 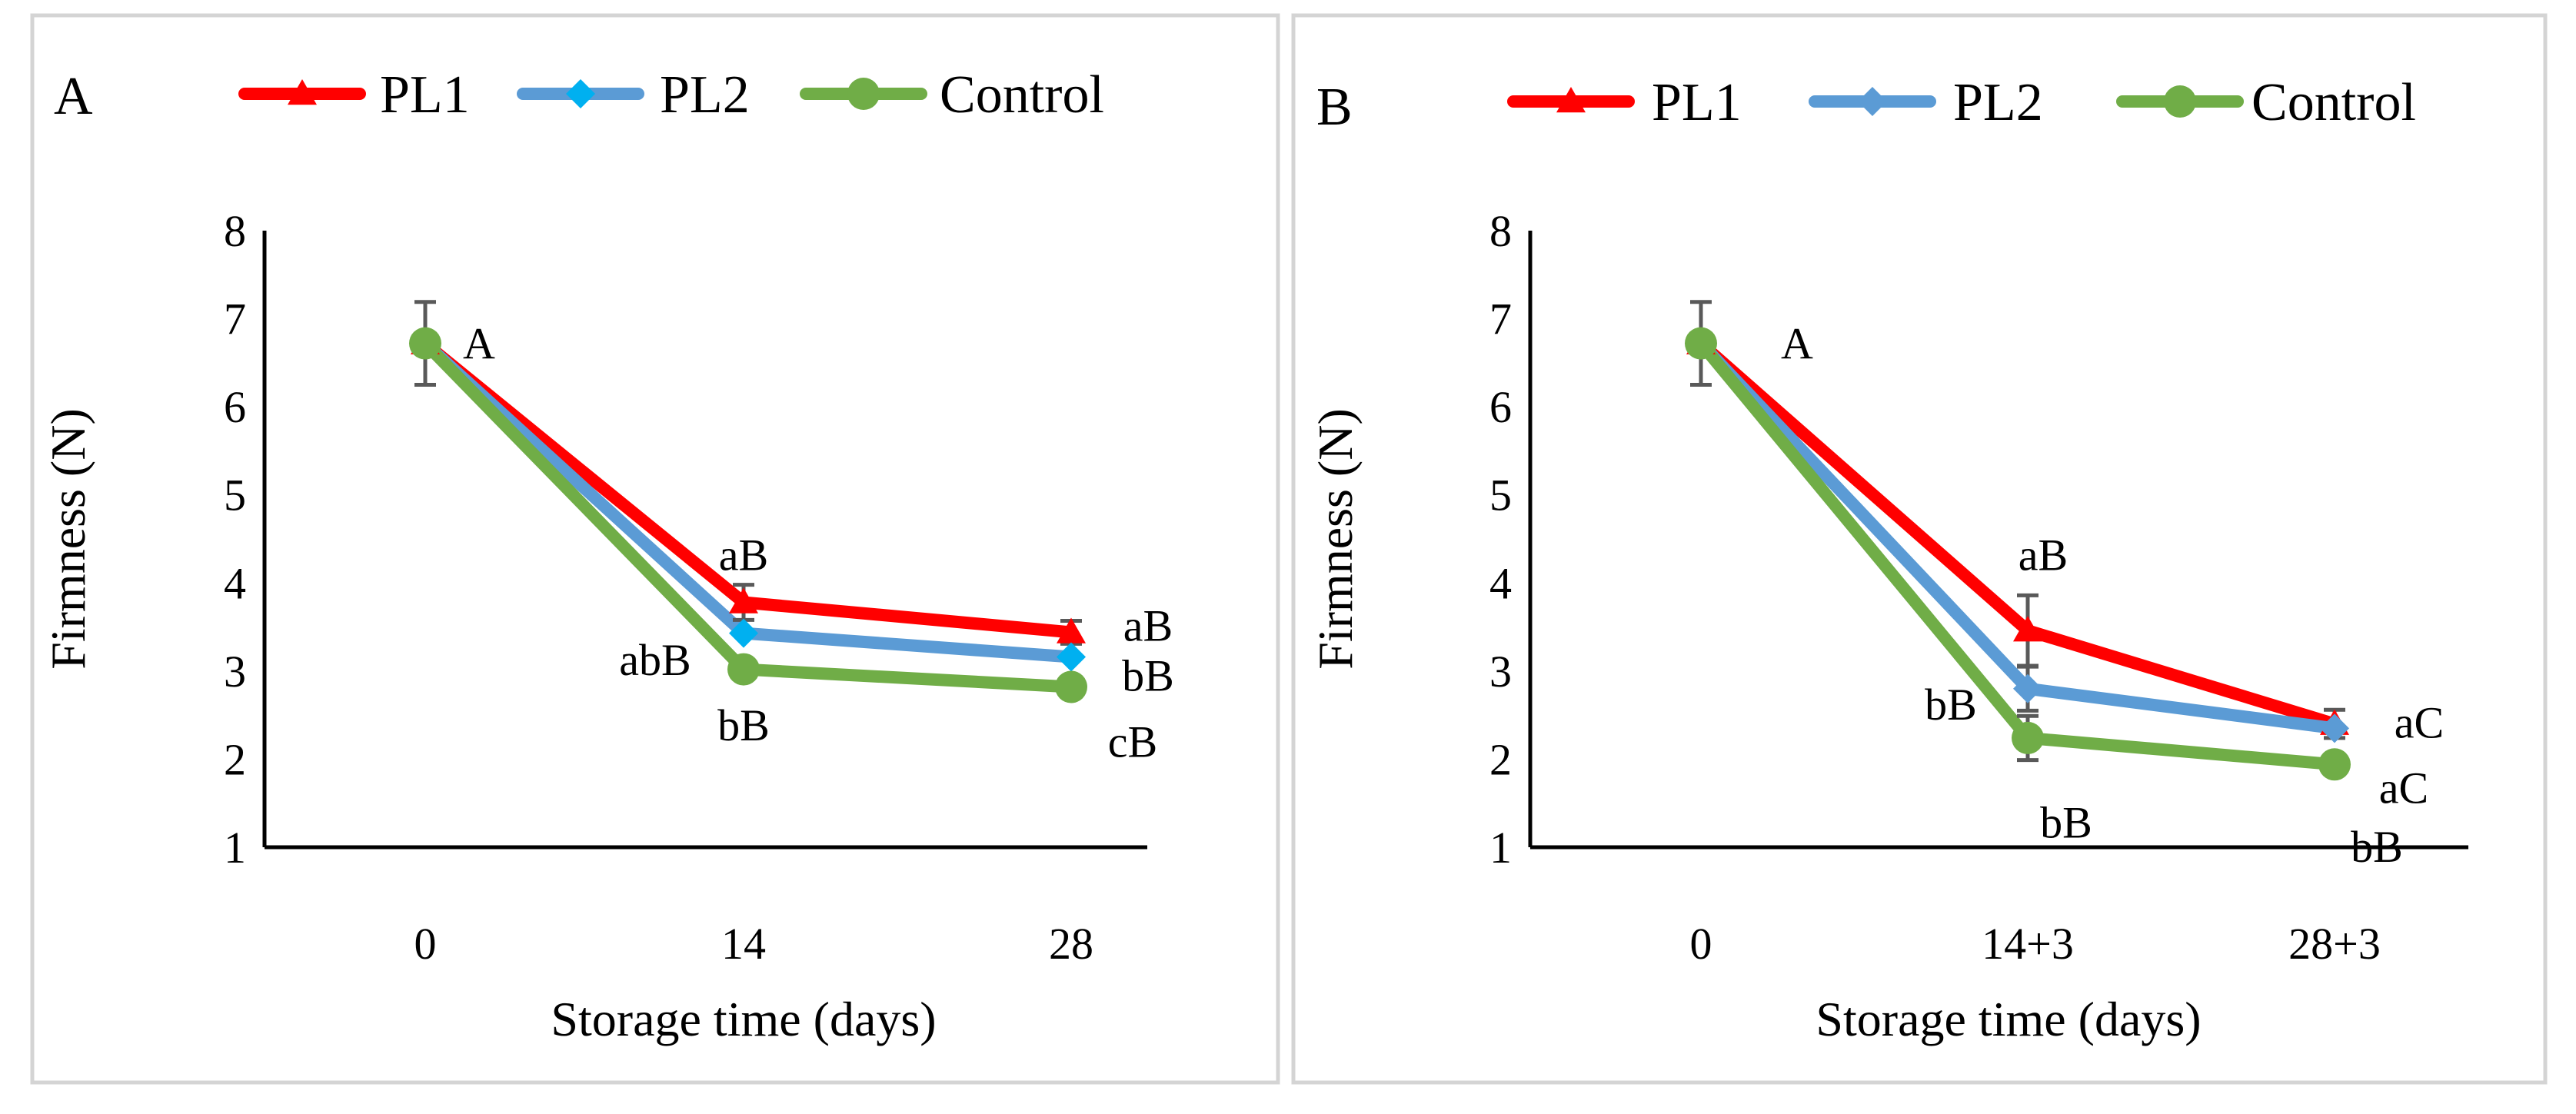 I want to click on panel-label: B, so click(x=1334, y=107).